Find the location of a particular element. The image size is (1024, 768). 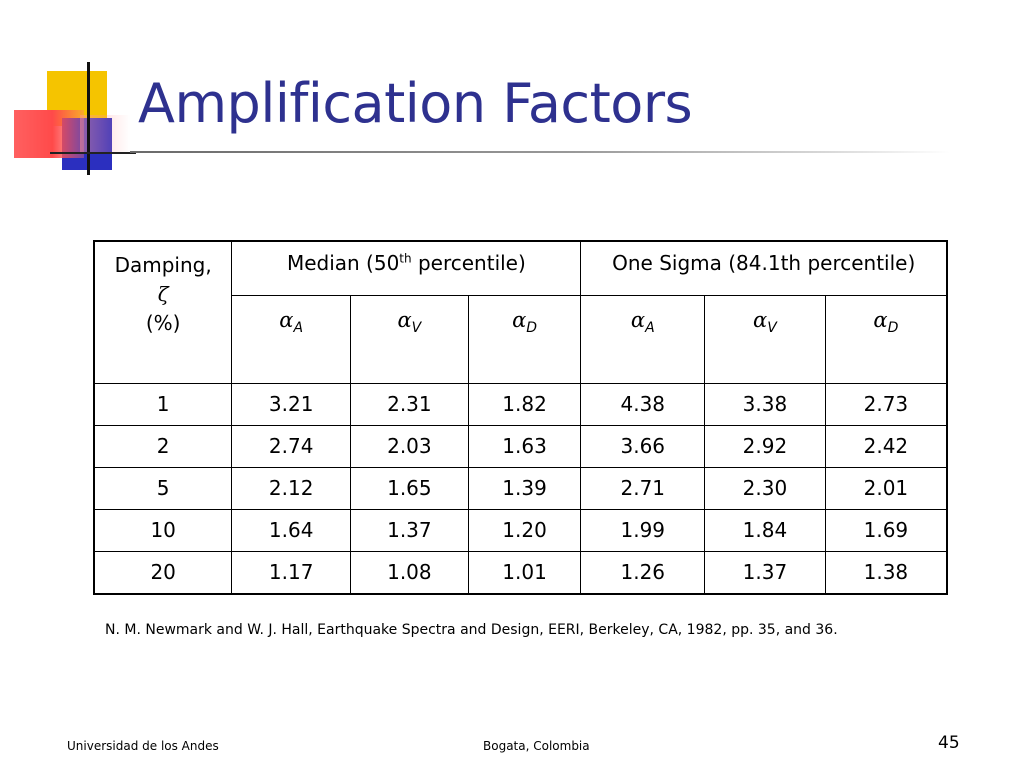

alpha-header-row: αA αV αD αA αV αD is located at coordinates (521, 339).